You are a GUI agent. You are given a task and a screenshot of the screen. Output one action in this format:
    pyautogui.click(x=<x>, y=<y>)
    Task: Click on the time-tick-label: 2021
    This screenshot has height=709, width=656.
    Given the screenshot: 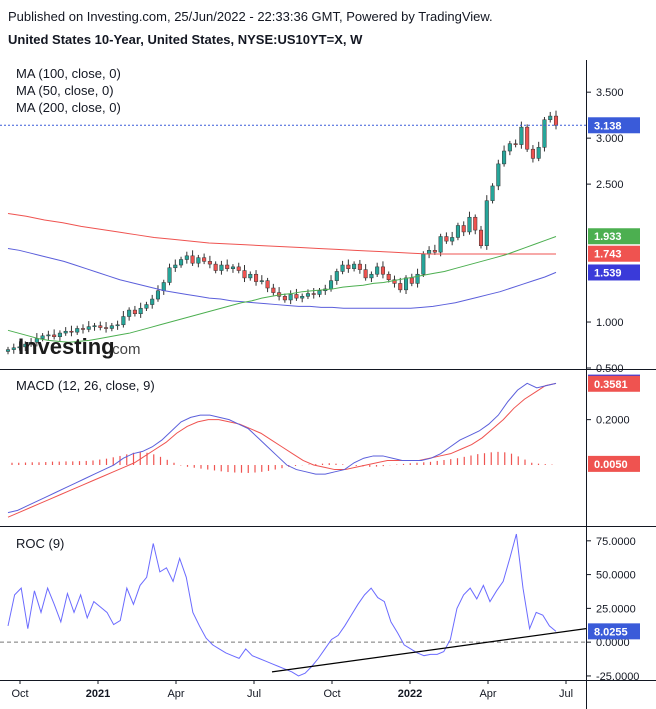 What is the action you would take?
    pyautogui.click(x=98, y=694)
    